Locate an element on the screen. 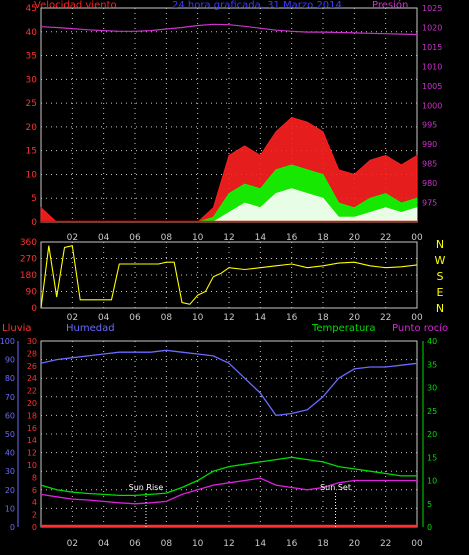 This screenshot has height=555, width=469. humidity-tick-label: 10 is located at coordinates (10, 508).